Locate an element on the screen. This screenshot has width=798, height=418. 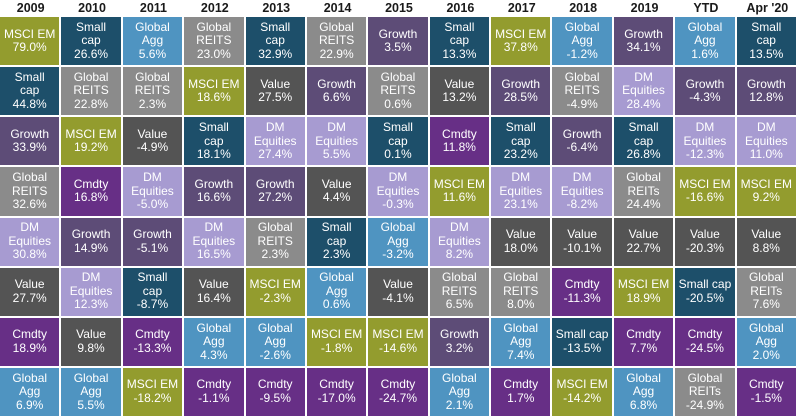
return-value: 1.6% is located at coordinates (705, 53).